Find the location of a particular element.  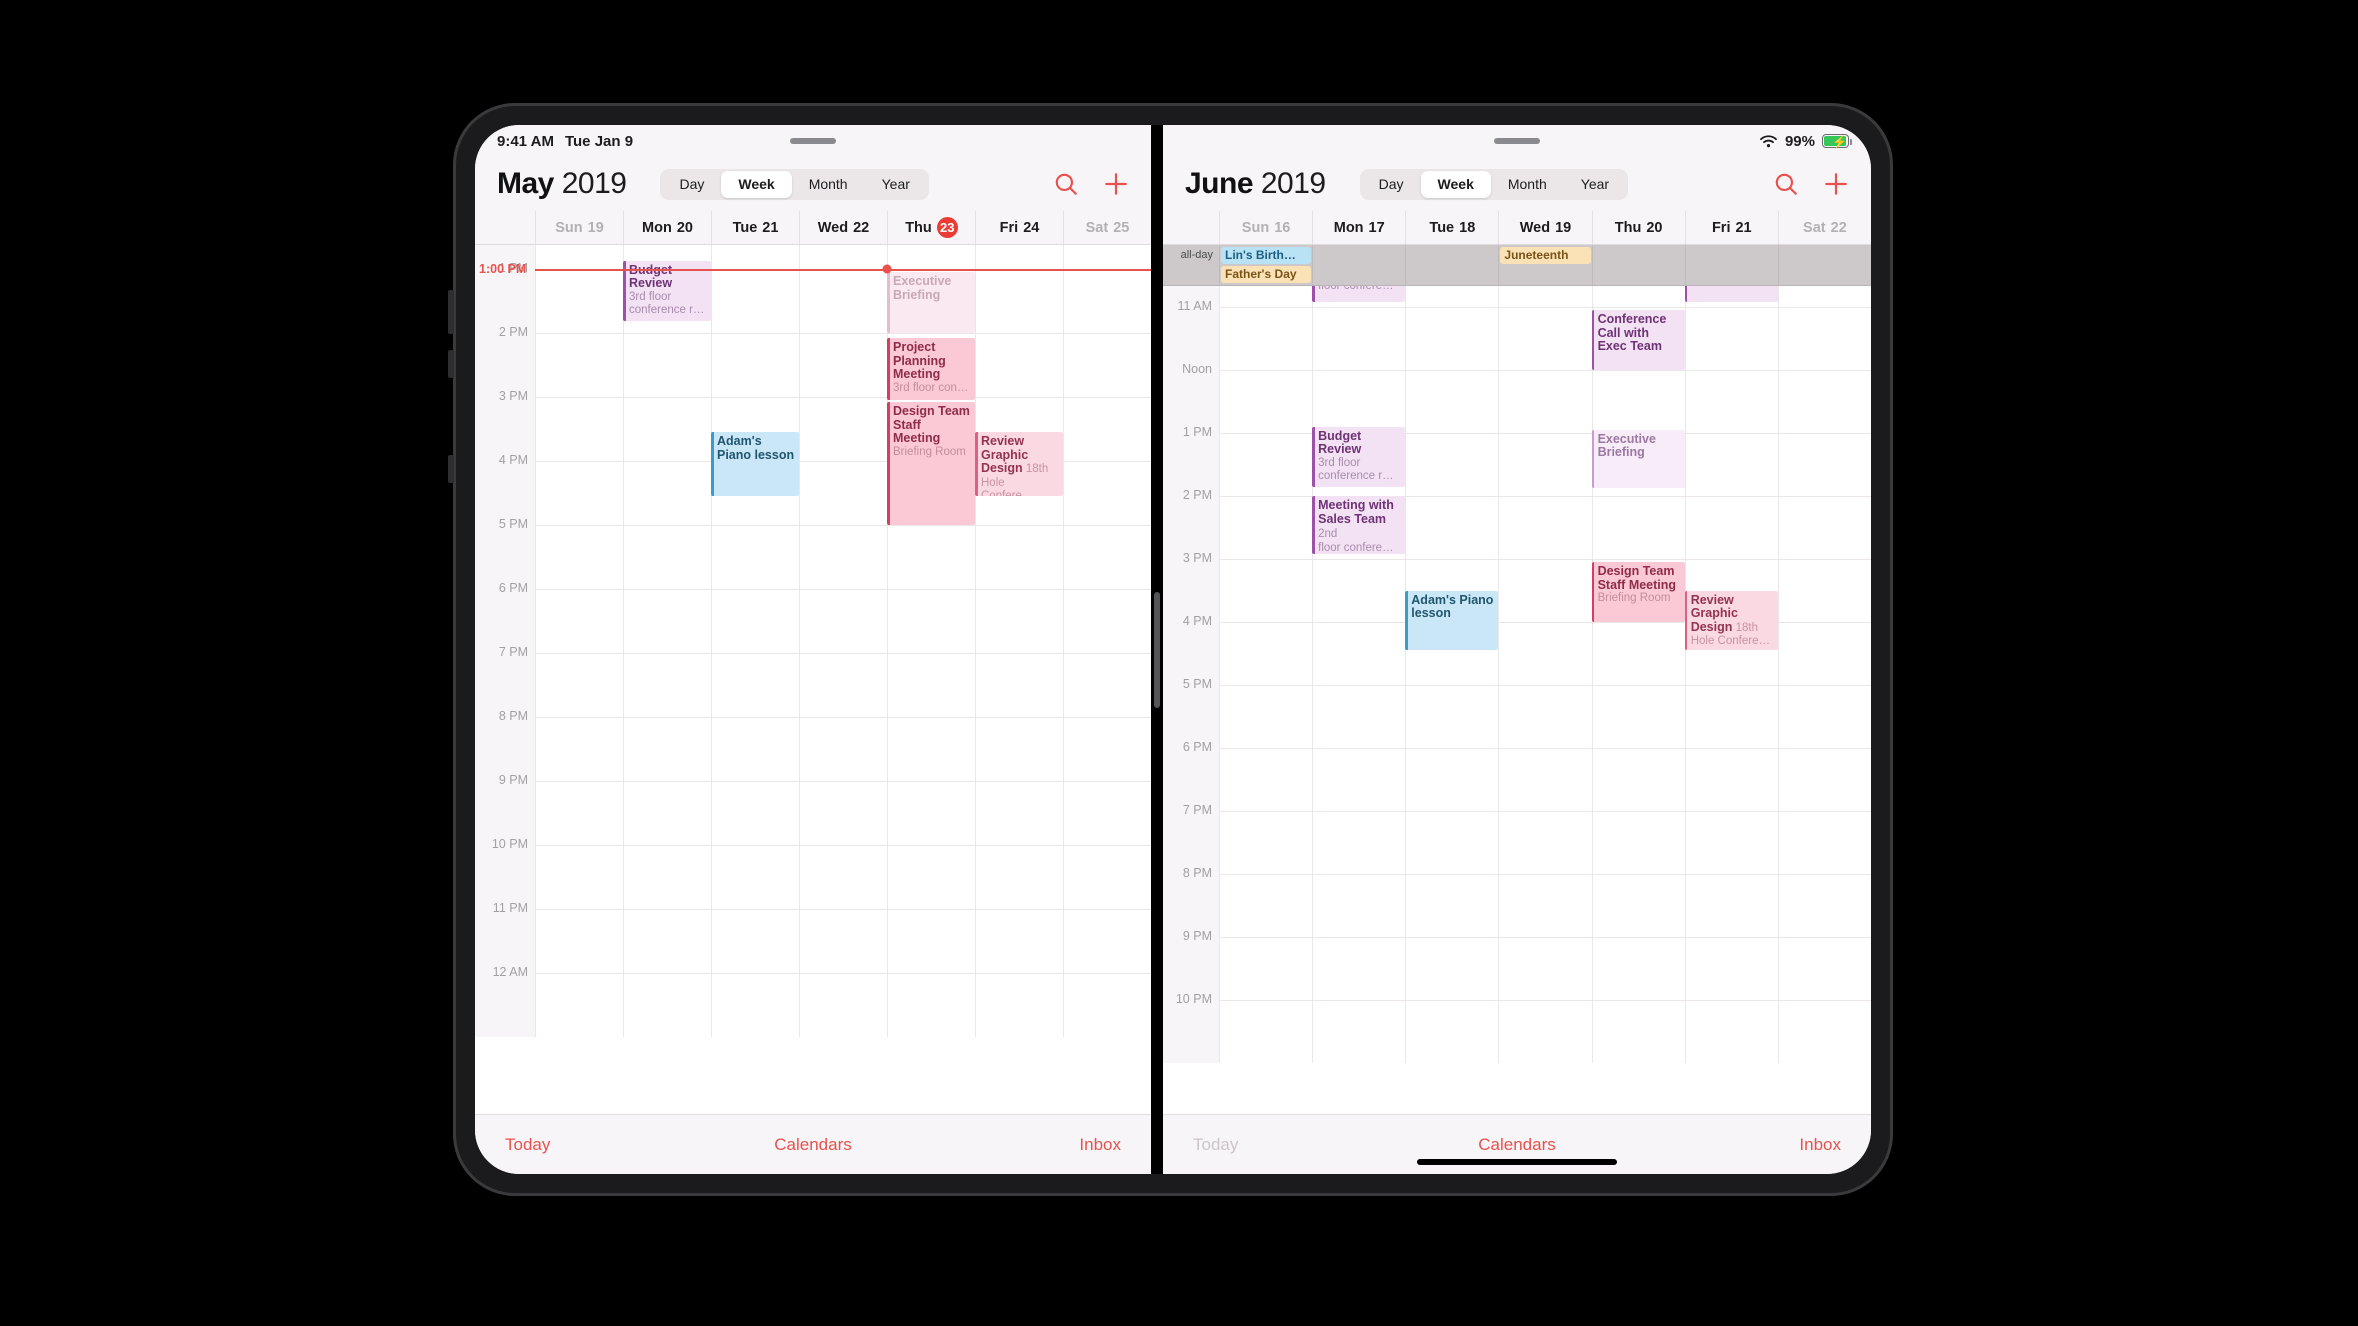

calendar-event: Team meeting is located at coordinates (1731, 294).